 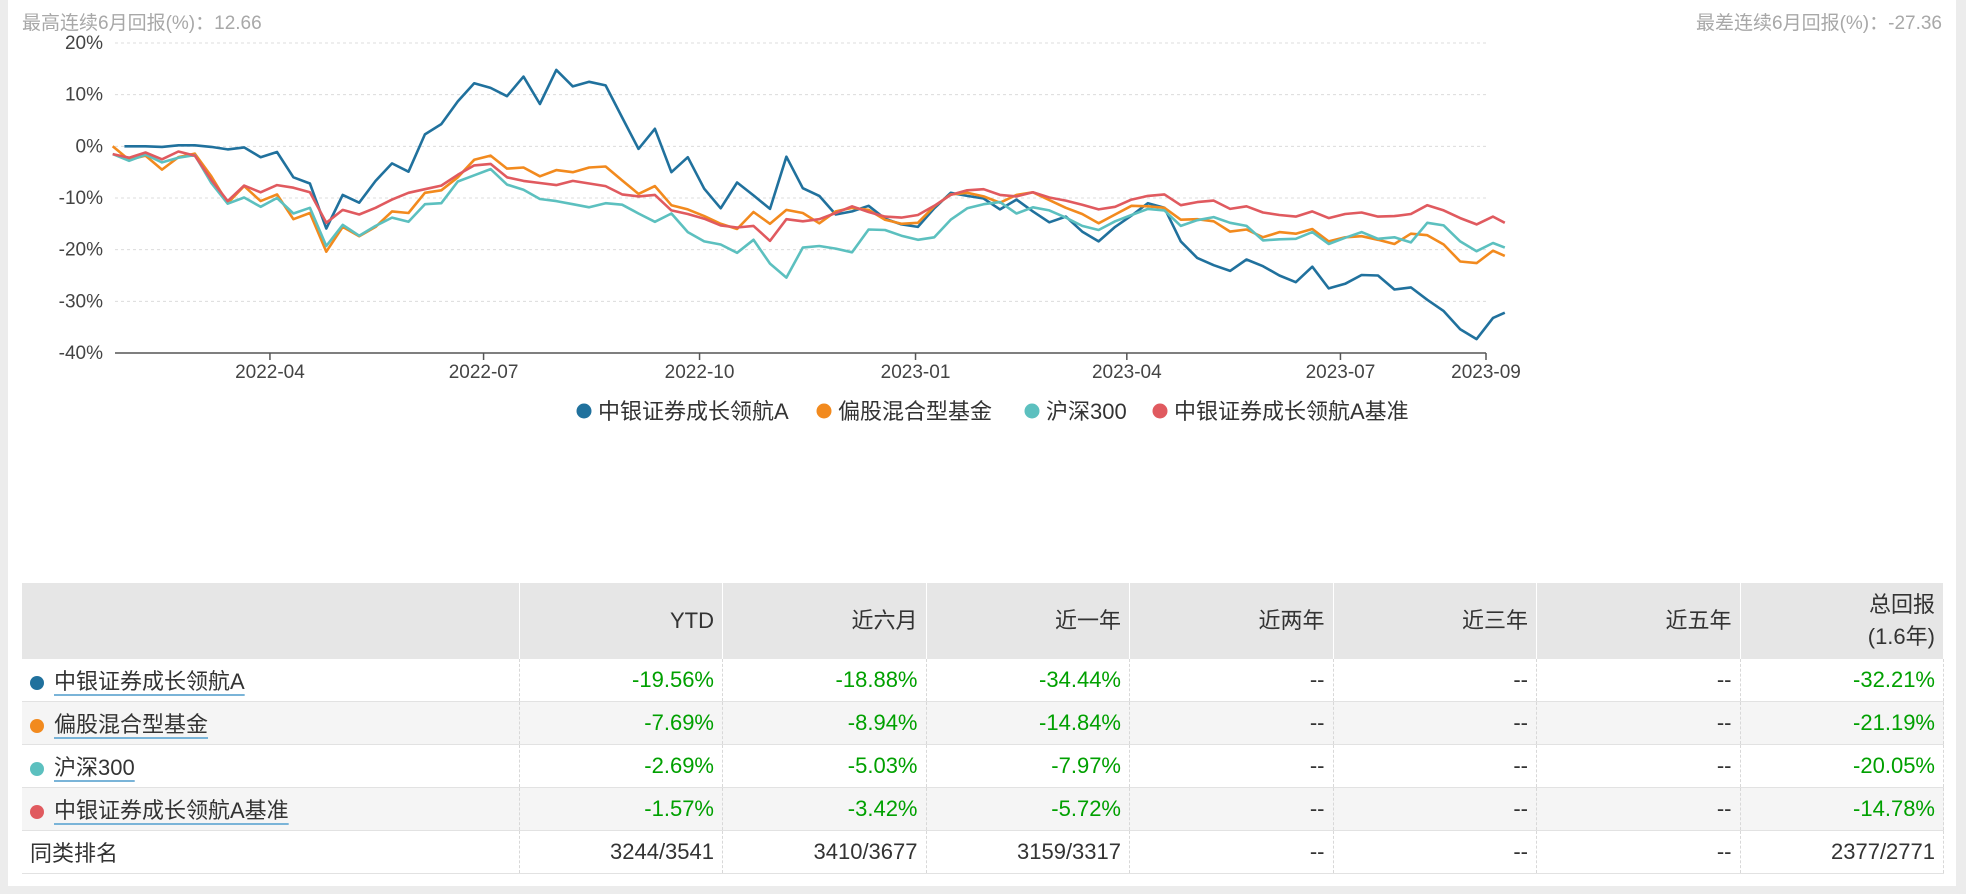 I want to click on max-6m-return-stat: 最高连续6月回报(%)：12.66, so click(x=142, y=21).